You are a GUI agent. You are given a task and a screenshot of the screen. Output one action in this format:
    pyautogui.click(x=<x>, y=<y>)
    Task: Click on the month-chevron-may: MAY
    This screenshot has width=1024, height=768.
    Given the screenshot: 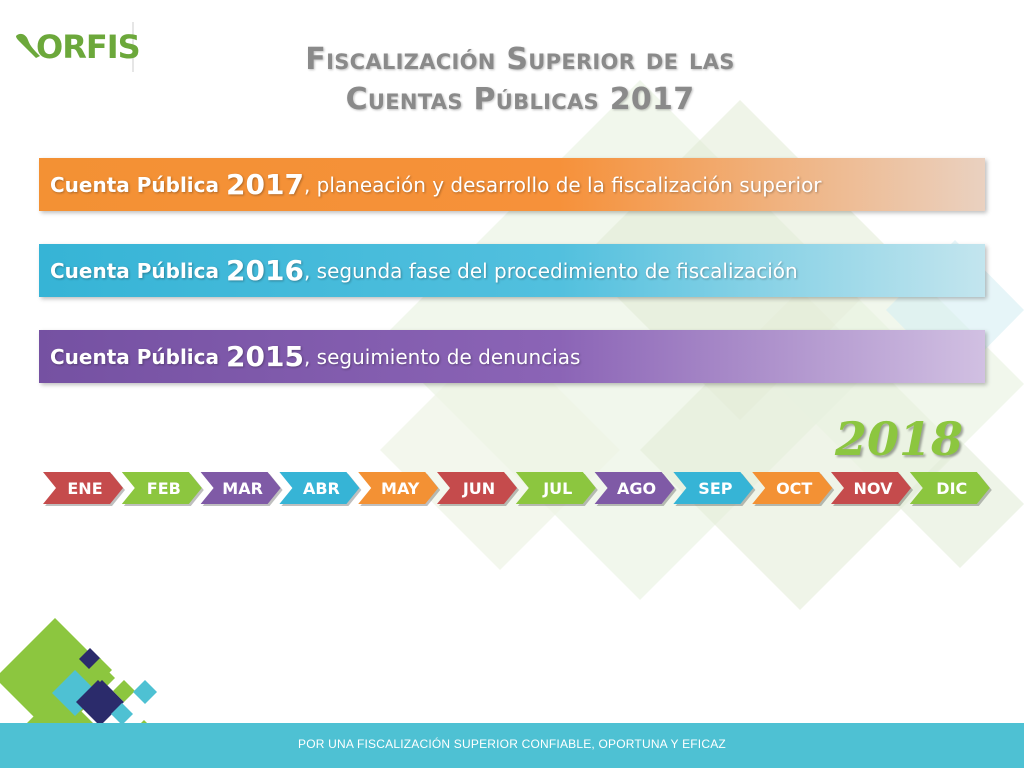 What is the action you would take?
    pyautogui.click(x=399, y=489)
    